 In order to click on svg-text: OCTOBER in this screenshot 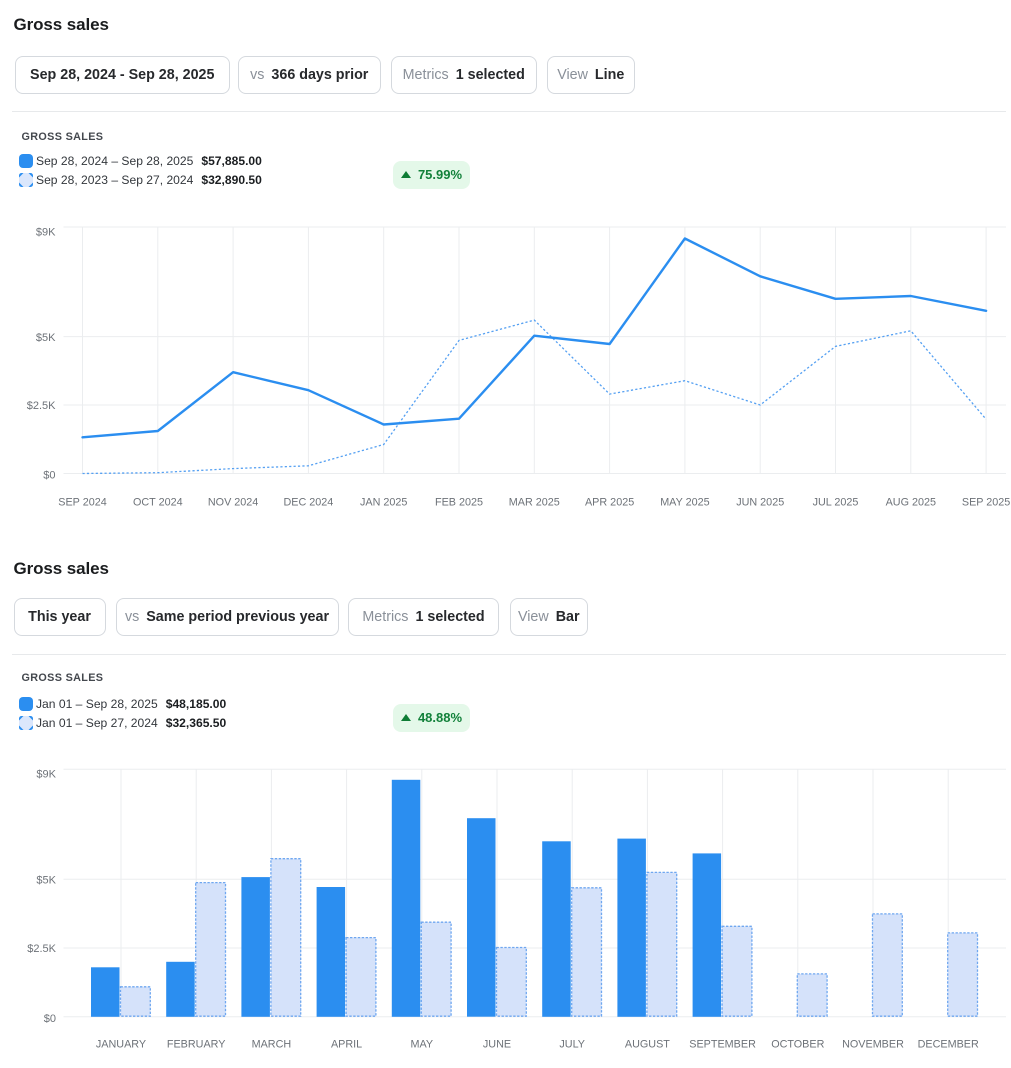, I will do `click(797, 1044)`.